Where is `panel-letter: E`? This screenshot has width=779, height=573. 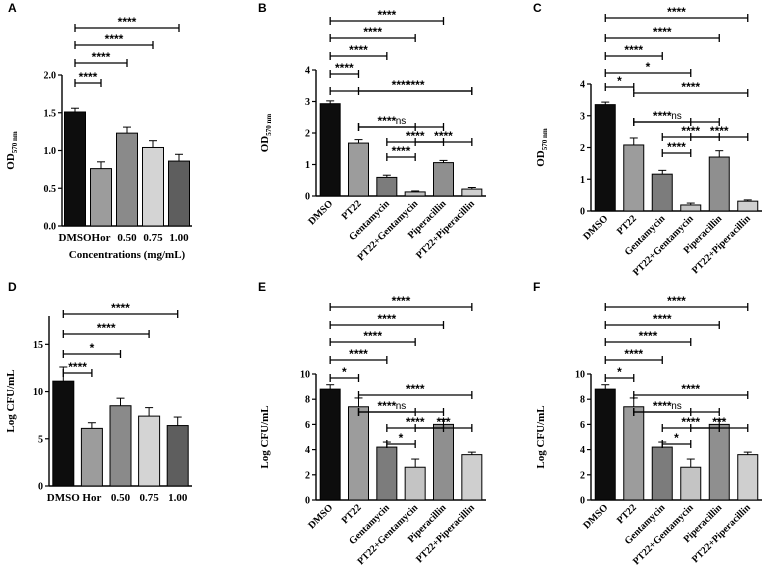
panel-letter: E is located at coordinates (262, 287).